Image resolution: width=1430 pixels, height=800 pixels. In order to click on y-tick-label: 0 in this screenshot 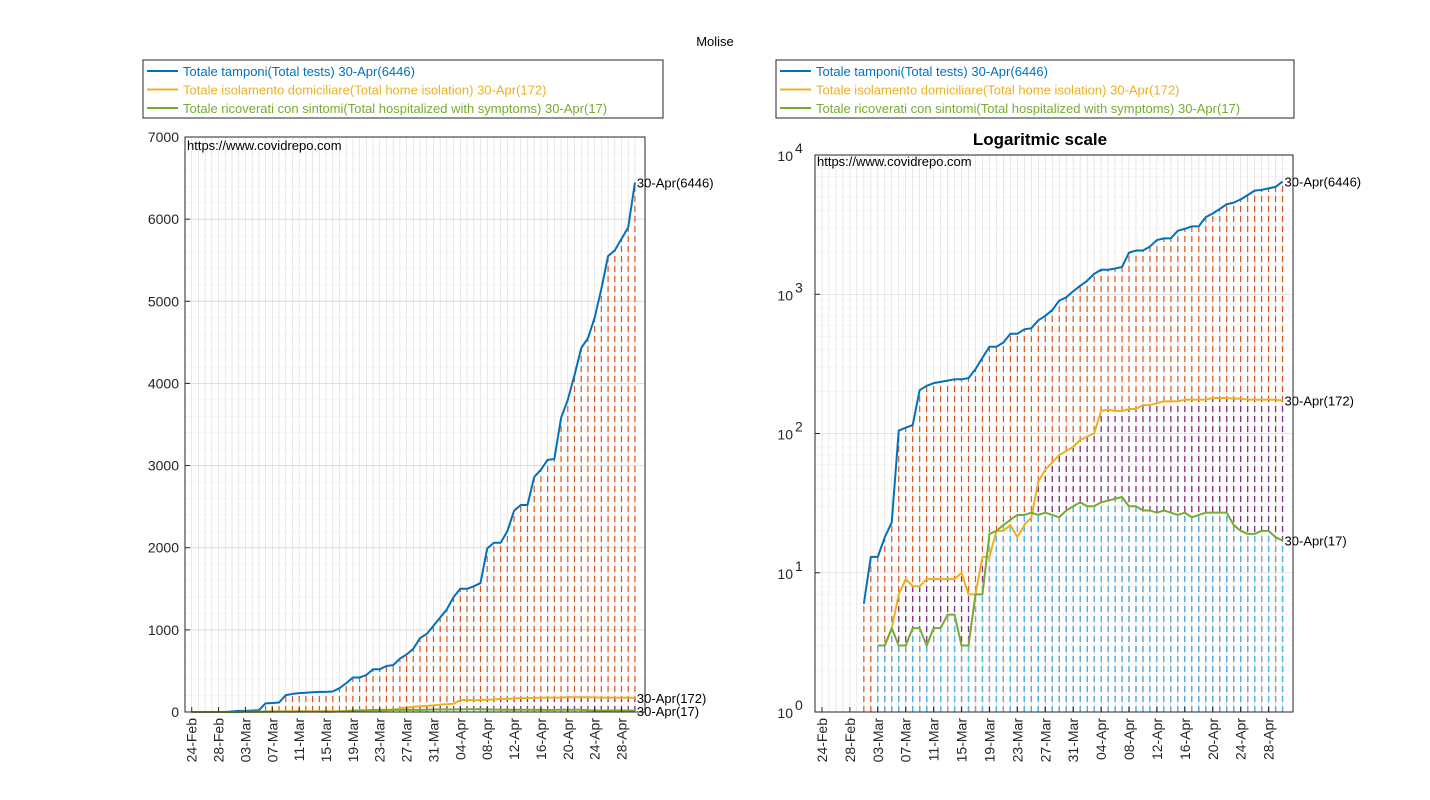, I will do `click(175, 712)`.